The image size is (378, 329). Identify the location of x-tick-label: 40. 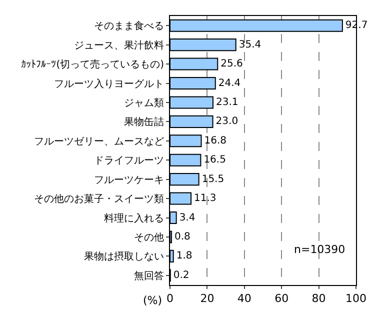
(244, 299).